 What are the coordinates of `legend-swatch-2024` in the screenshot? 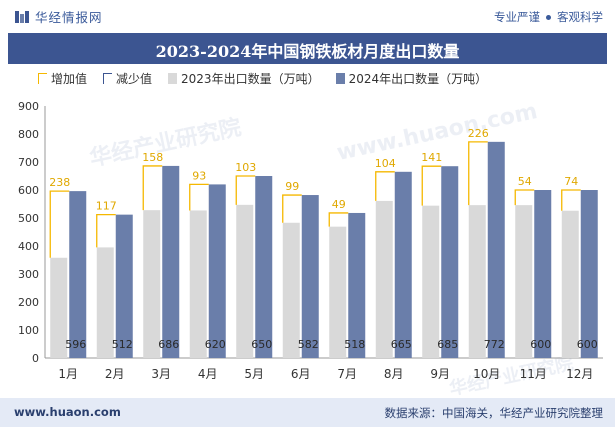 It's located at (340, 78).